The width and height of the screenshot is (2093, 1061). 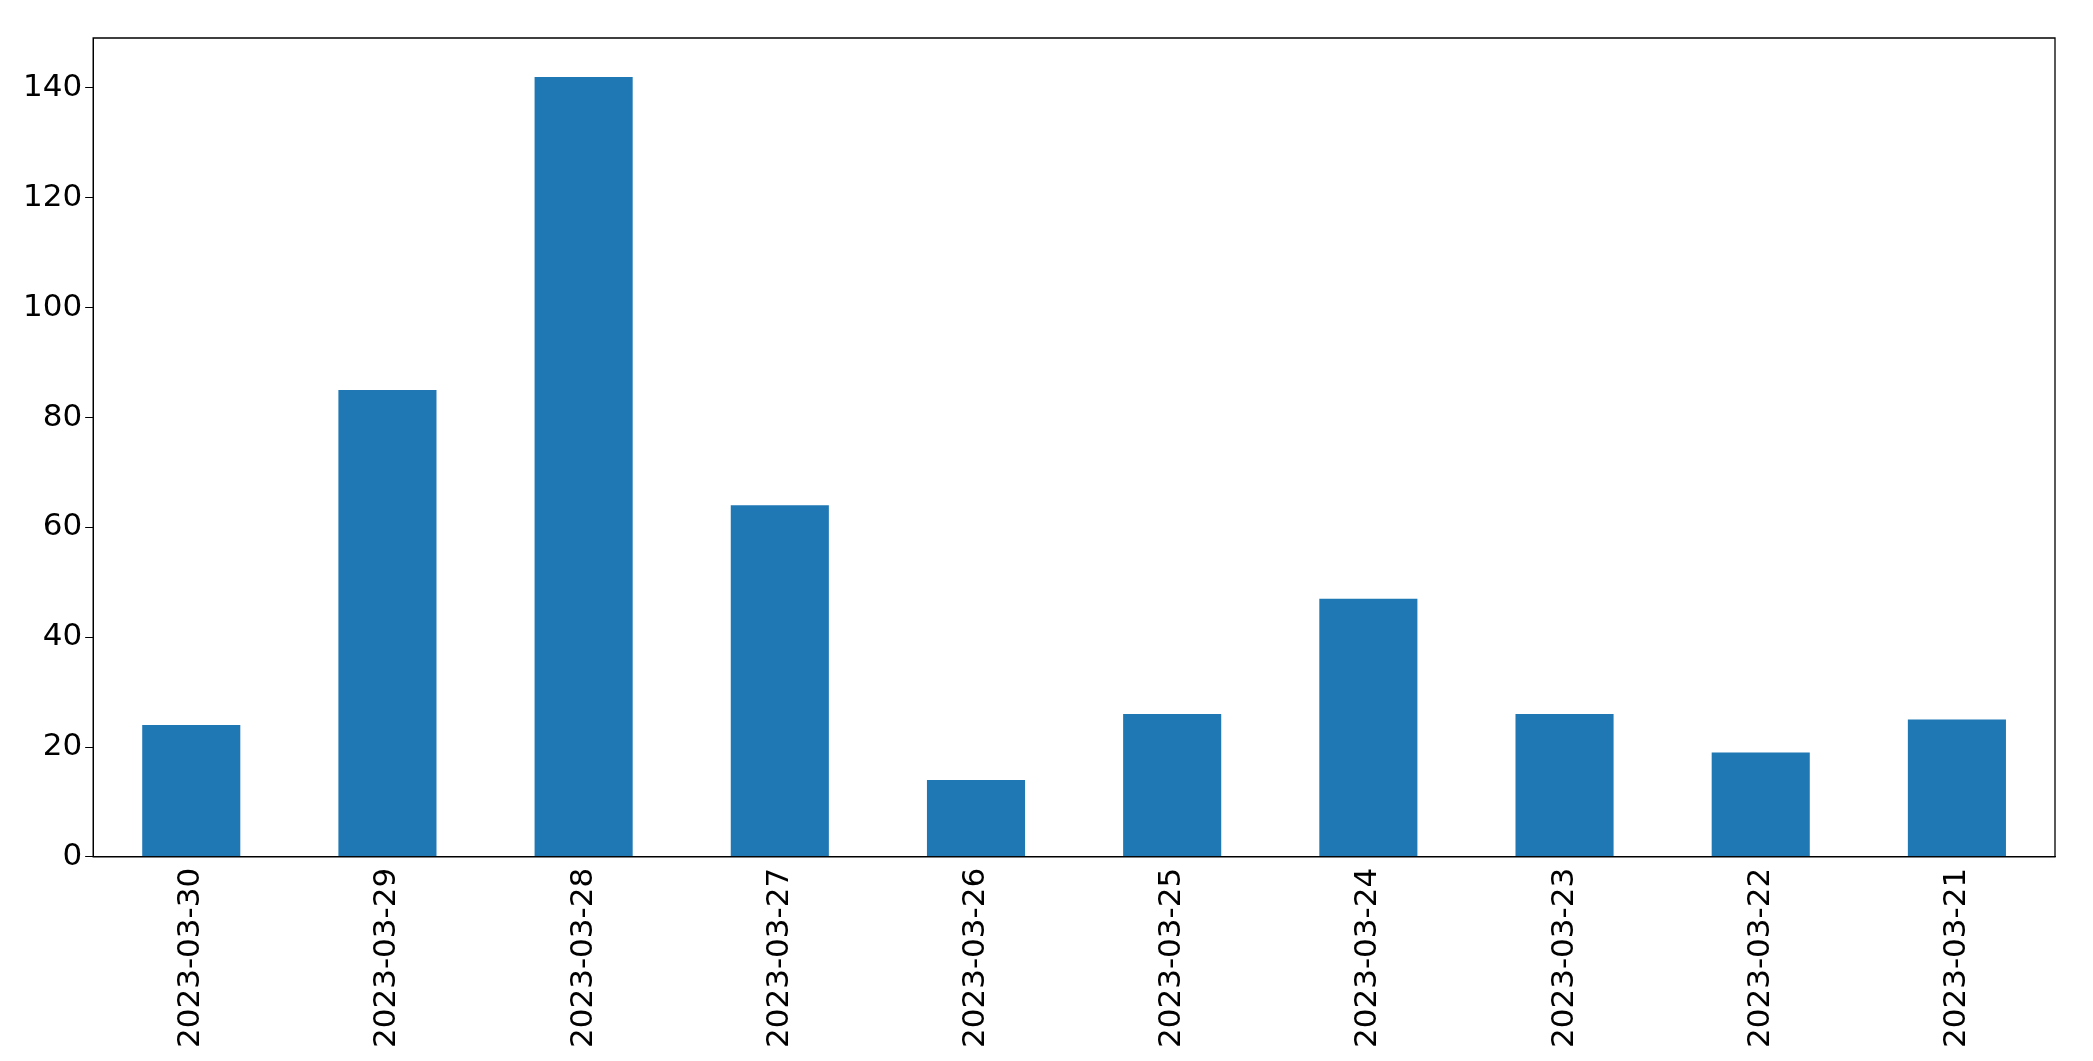 What do you see at coordinates (580, 958) in the screenshot?
I see `x-tick-label: 2023-03-28` at bounding box center [580, 958].